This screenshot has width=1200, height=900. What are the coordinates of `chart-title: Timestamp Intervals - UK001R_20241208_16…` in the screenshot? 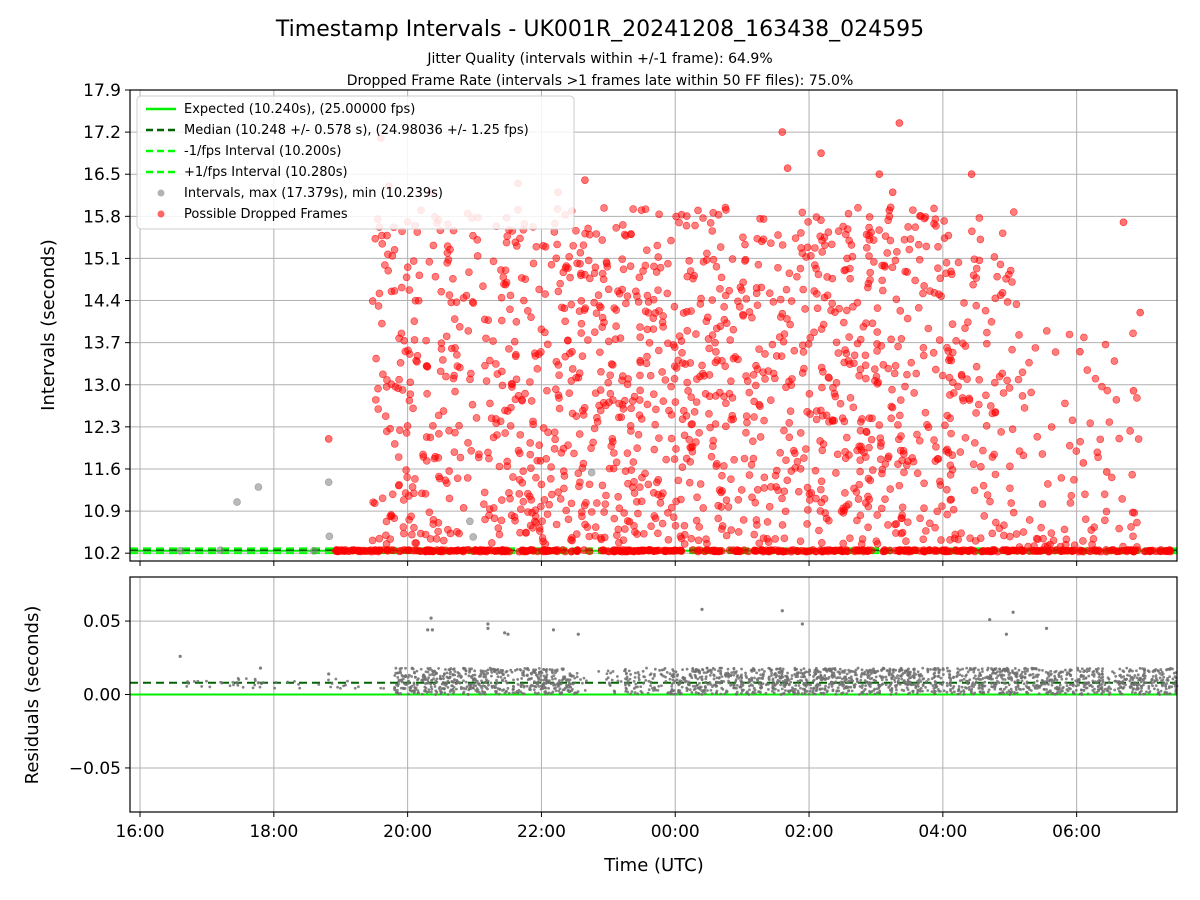 It's located at (599, 29).